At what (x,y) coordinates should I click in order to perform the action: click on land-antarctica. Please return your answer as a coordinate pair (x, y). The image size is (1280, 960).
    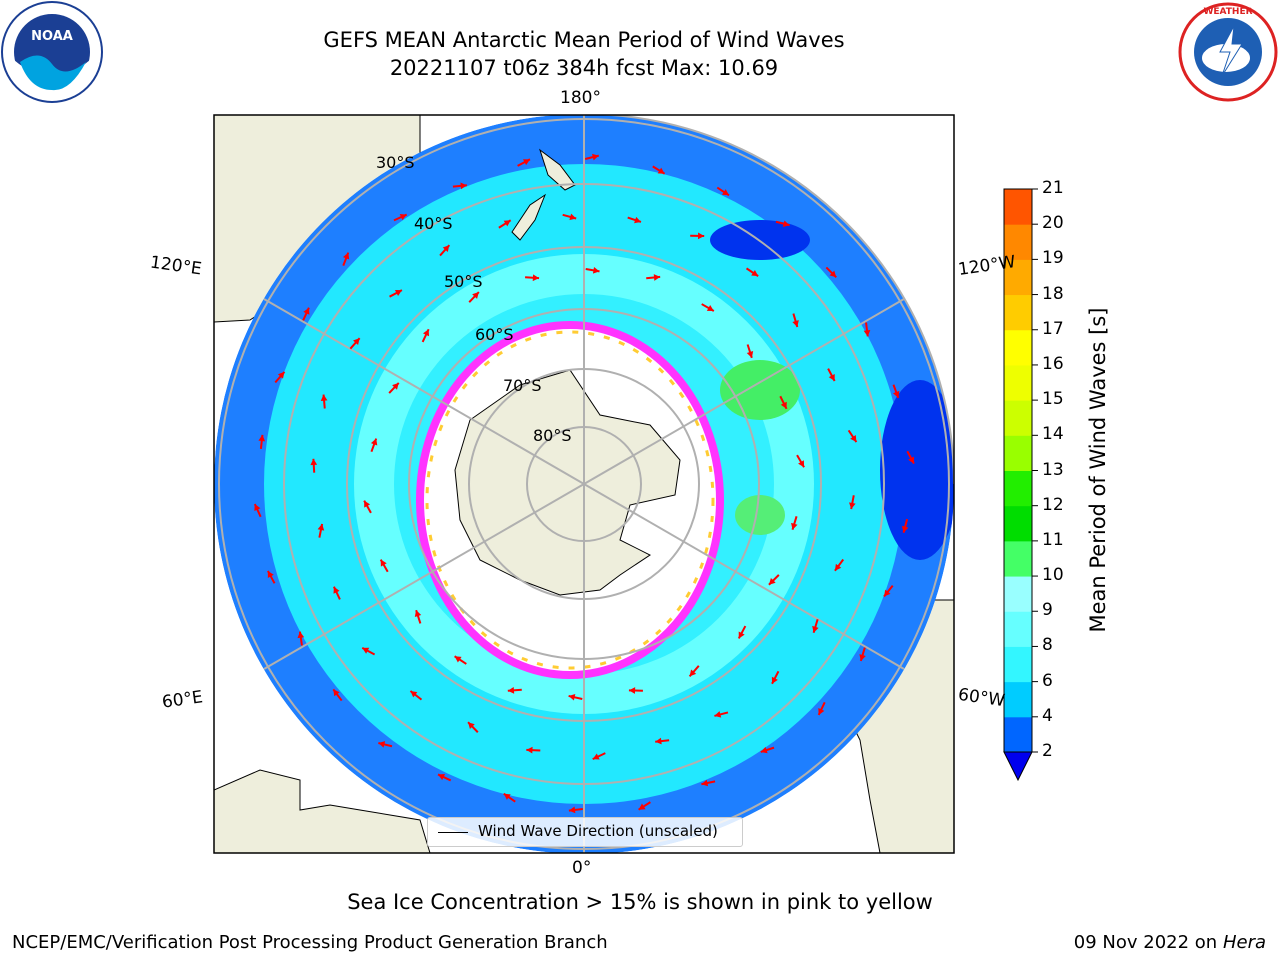
    Looking at the image, I should click on (567, 482).